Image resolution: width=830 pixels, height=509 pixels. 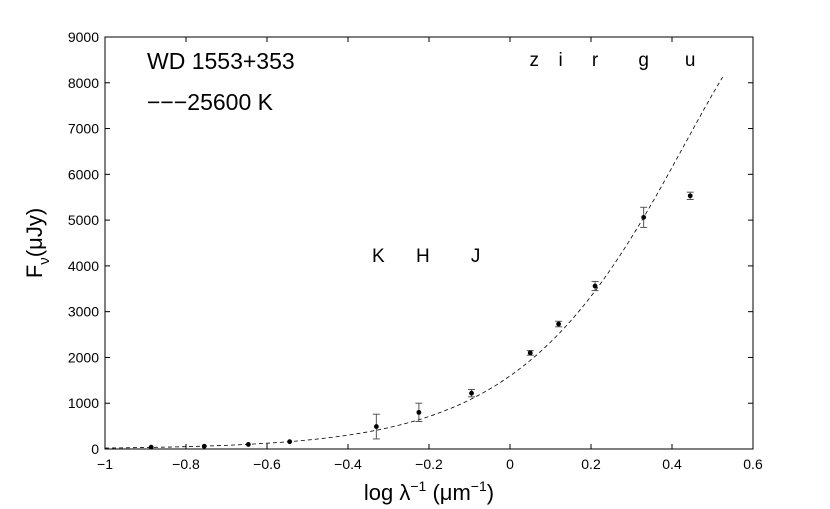 What do you see at coordinates (476, 256) in the screenshot?
I see `band-label-J: J` at bounding box center [476, 256].